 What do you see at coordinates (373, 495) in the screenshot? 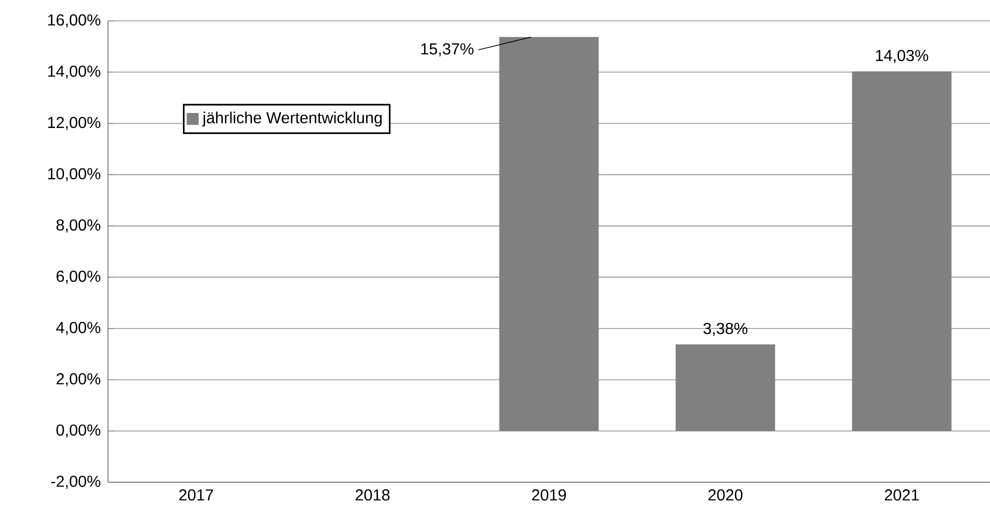
I see `x-tick-label: 2018` at bounding box center [373, 495].